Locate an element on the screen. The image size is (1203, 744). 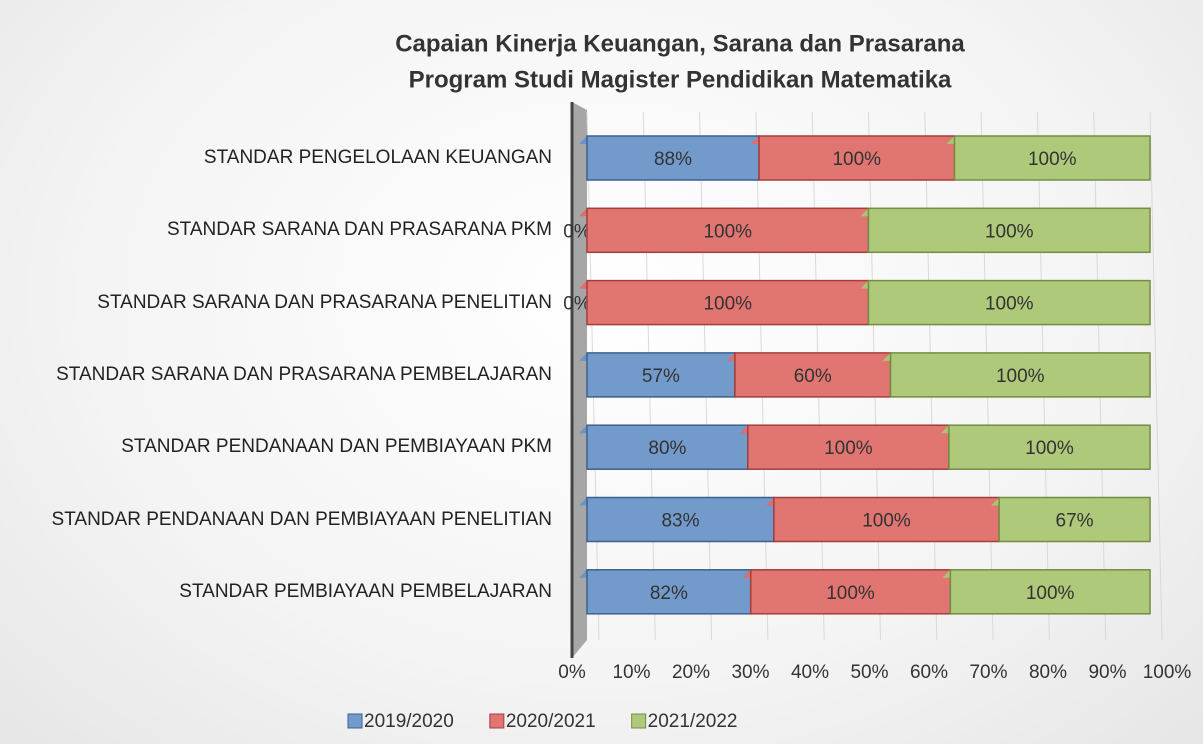
x-tick-label: 100% is located at coordinates (1167, 672).